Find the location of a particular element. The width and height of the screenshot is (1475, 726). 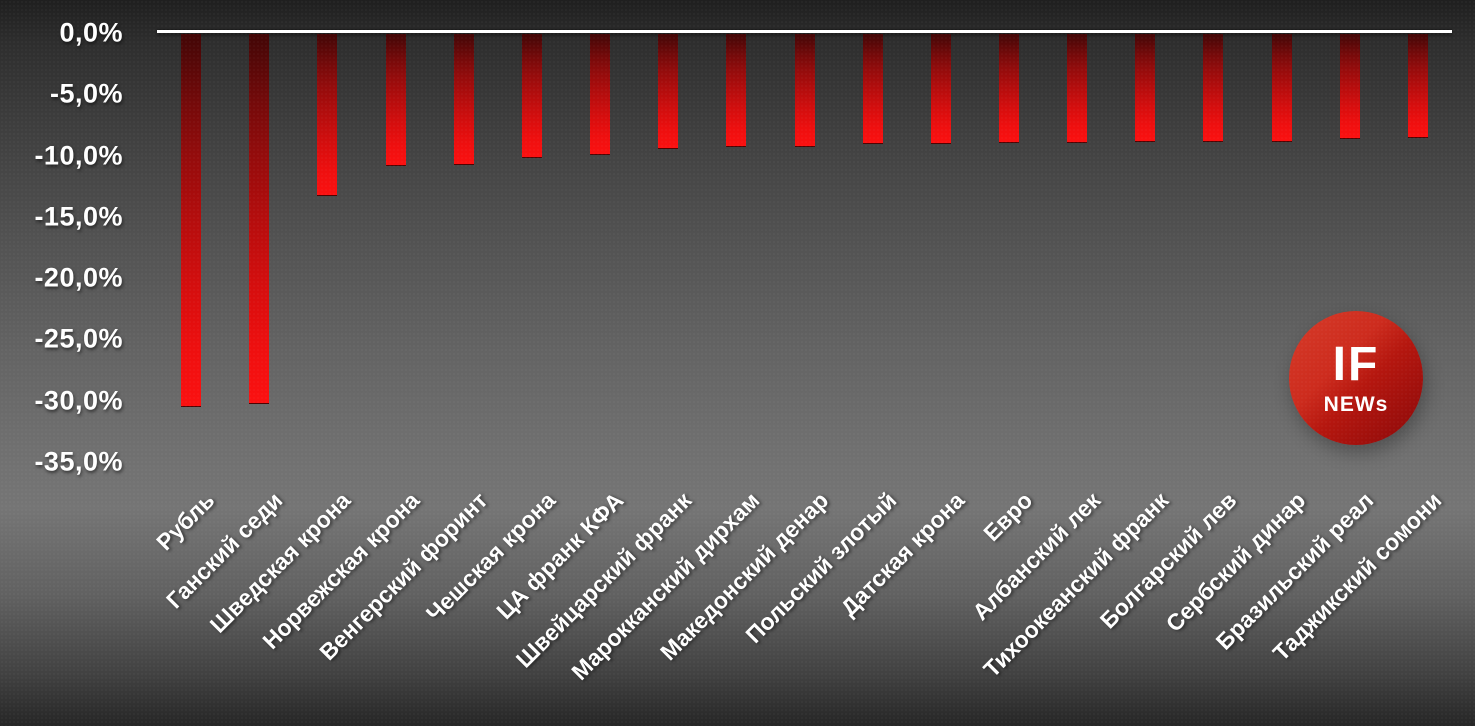

y-tick-label: -35,0% is located at coordinates (78, 461).